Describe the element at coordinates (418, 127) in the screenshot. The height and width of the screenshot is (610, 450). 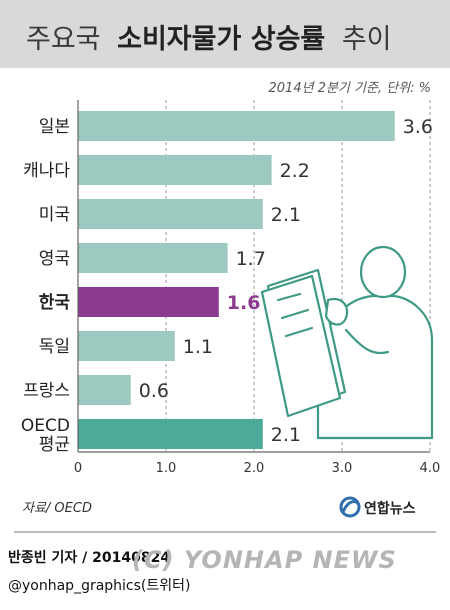
I see `value-label: 3.6` at that location.